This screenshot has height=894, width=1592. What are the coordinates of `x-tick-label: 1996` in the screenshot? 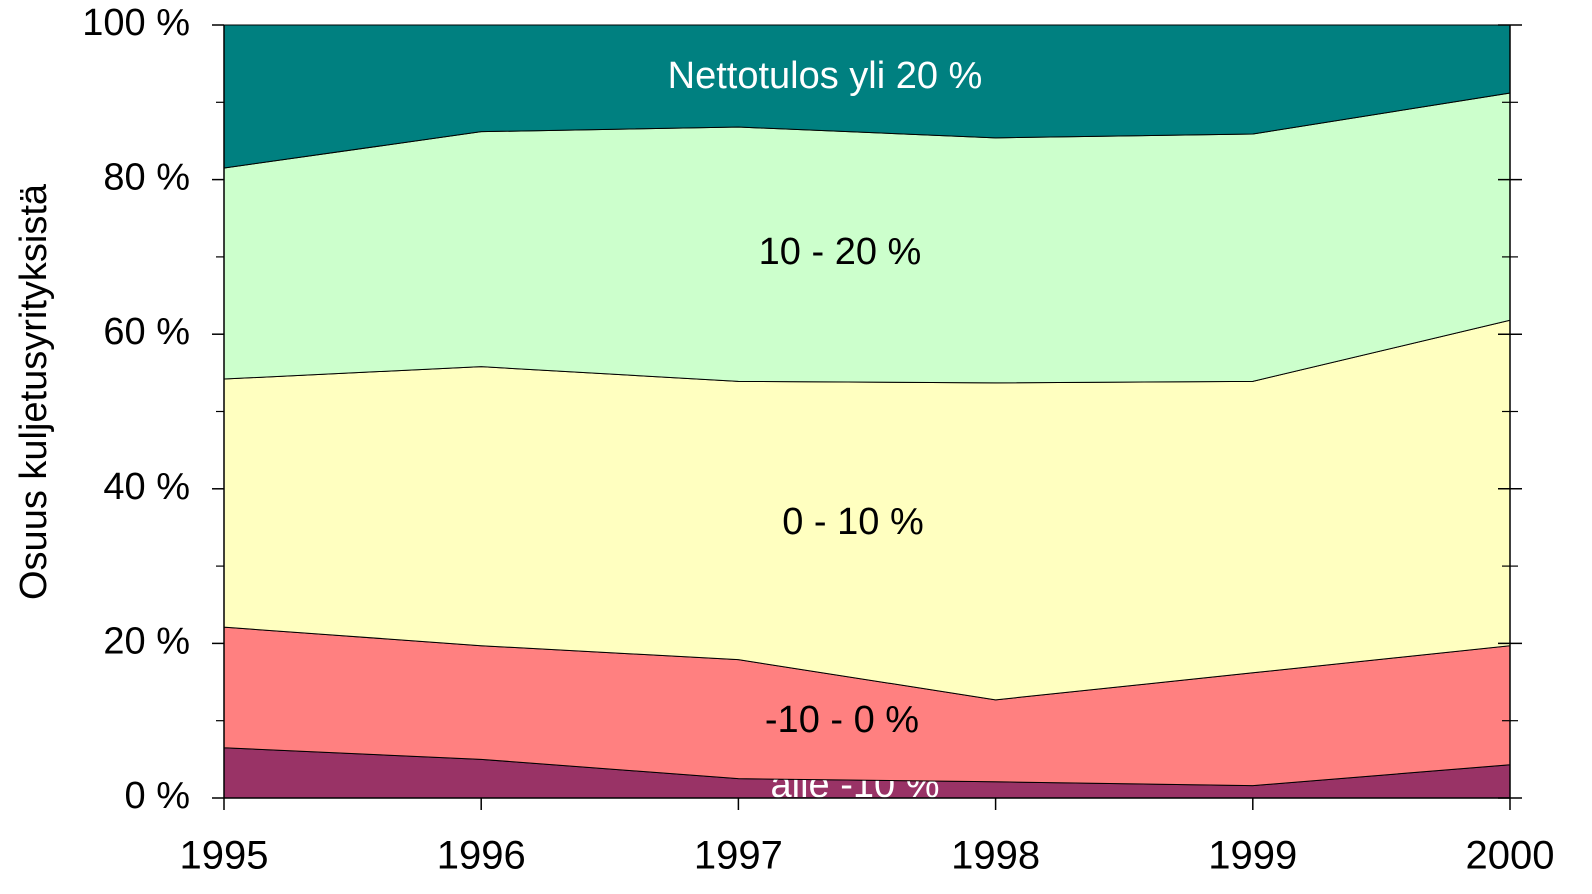 It's located at (481, 856).